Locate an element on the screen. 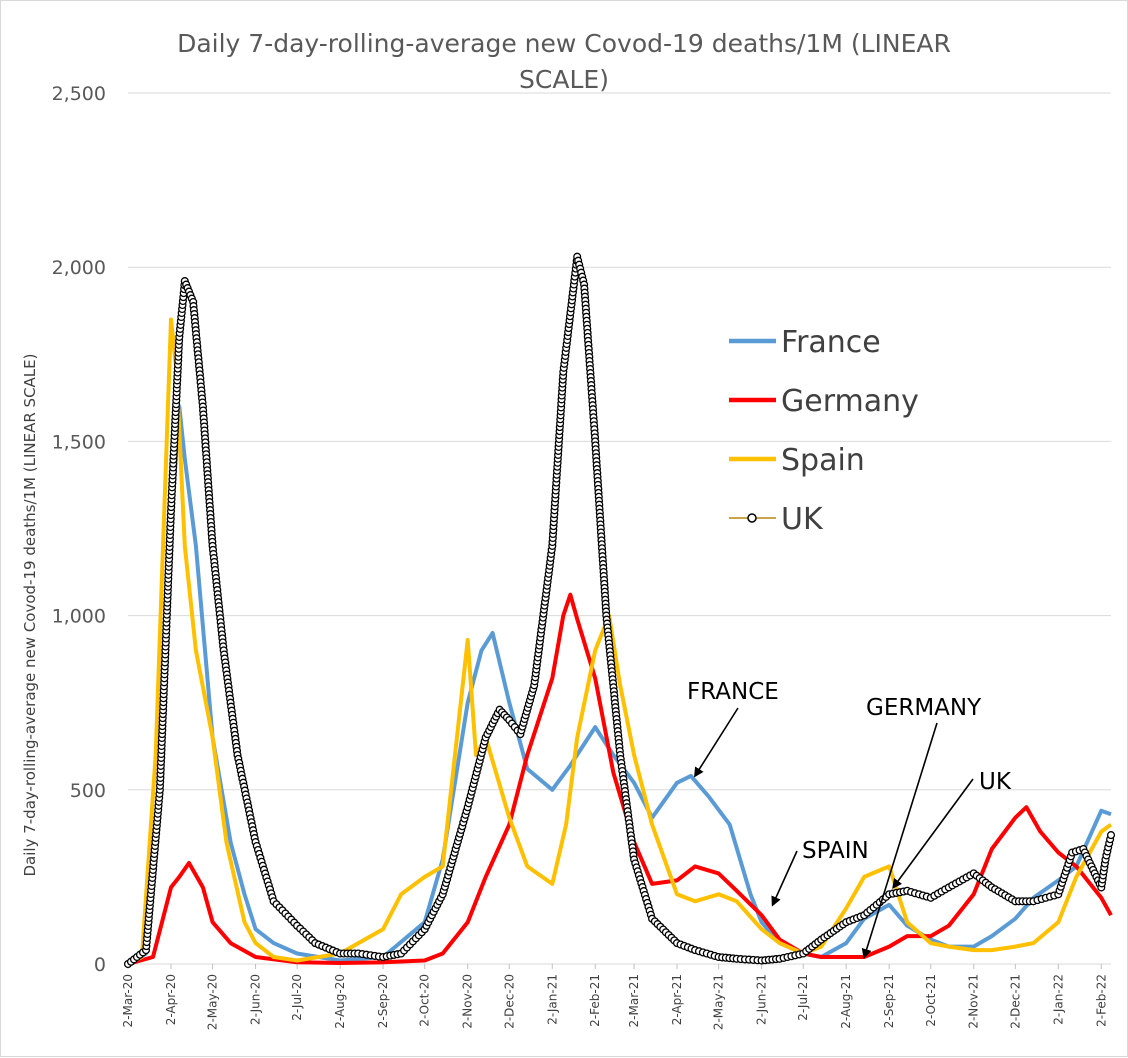  annotation-arrow-germany is located at coordinates (899, 840).